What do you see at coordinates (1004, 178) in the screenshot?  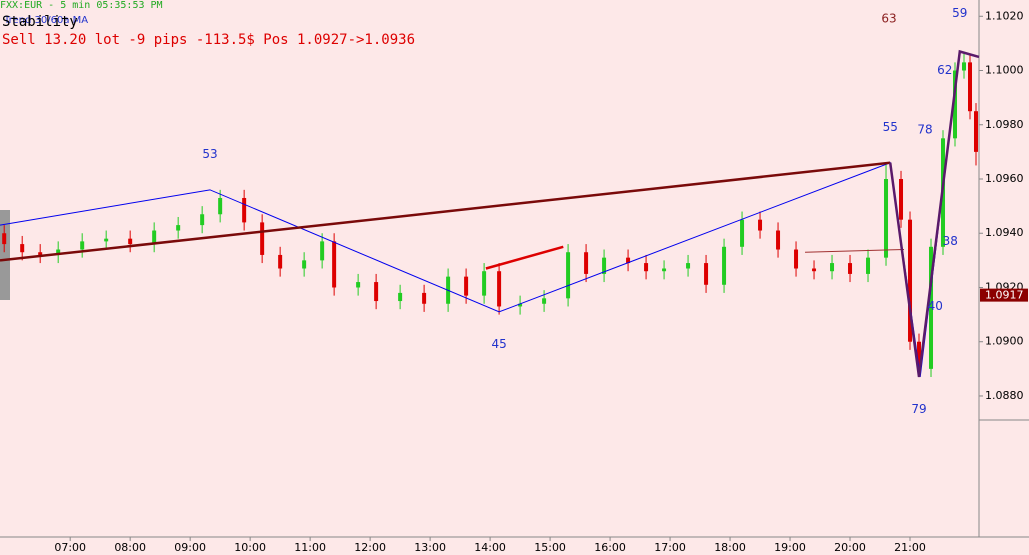 I see `y-tick-label: 1.0960` at bounding box center [1004, 178].